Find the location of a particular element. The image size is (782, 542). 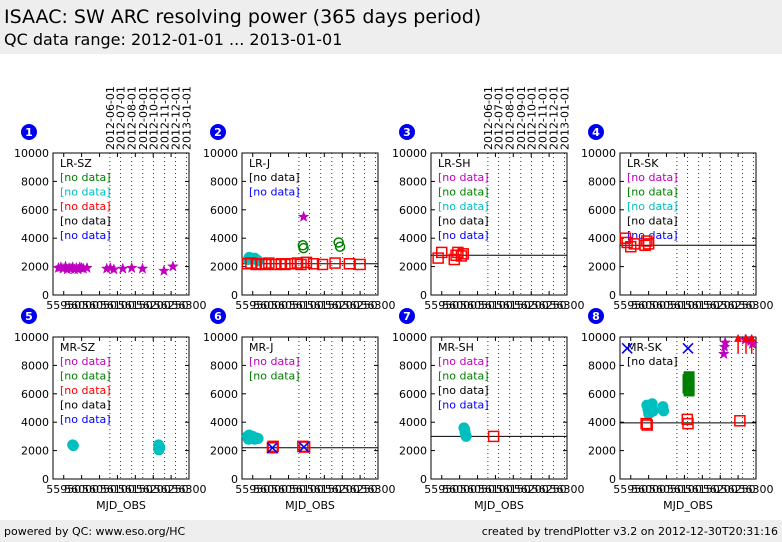

panel-label: MR-SK is located at coordinates (645, 347).